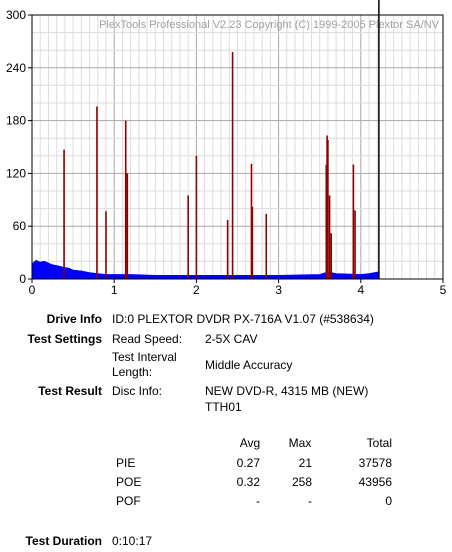 Image resolution: width=452 pixels, height=552 pixels. What do you see at coordinates (278, 290) in the screenshot?
I see `x-tick-label: 3` at bounding box center [278, 290].